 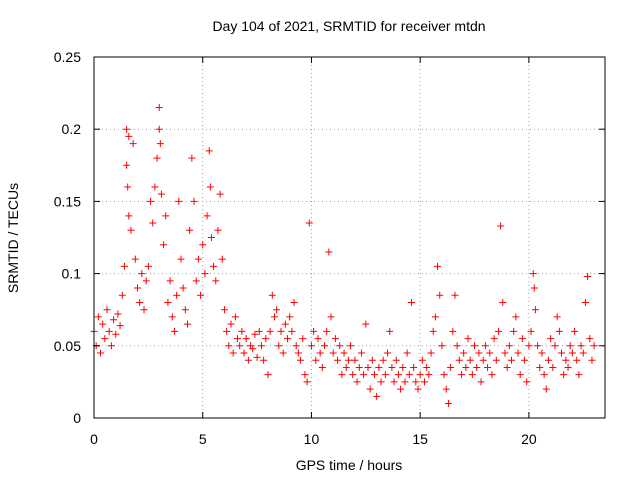 I want to click on x-tick-label: 15, so click(x=420, y=439).